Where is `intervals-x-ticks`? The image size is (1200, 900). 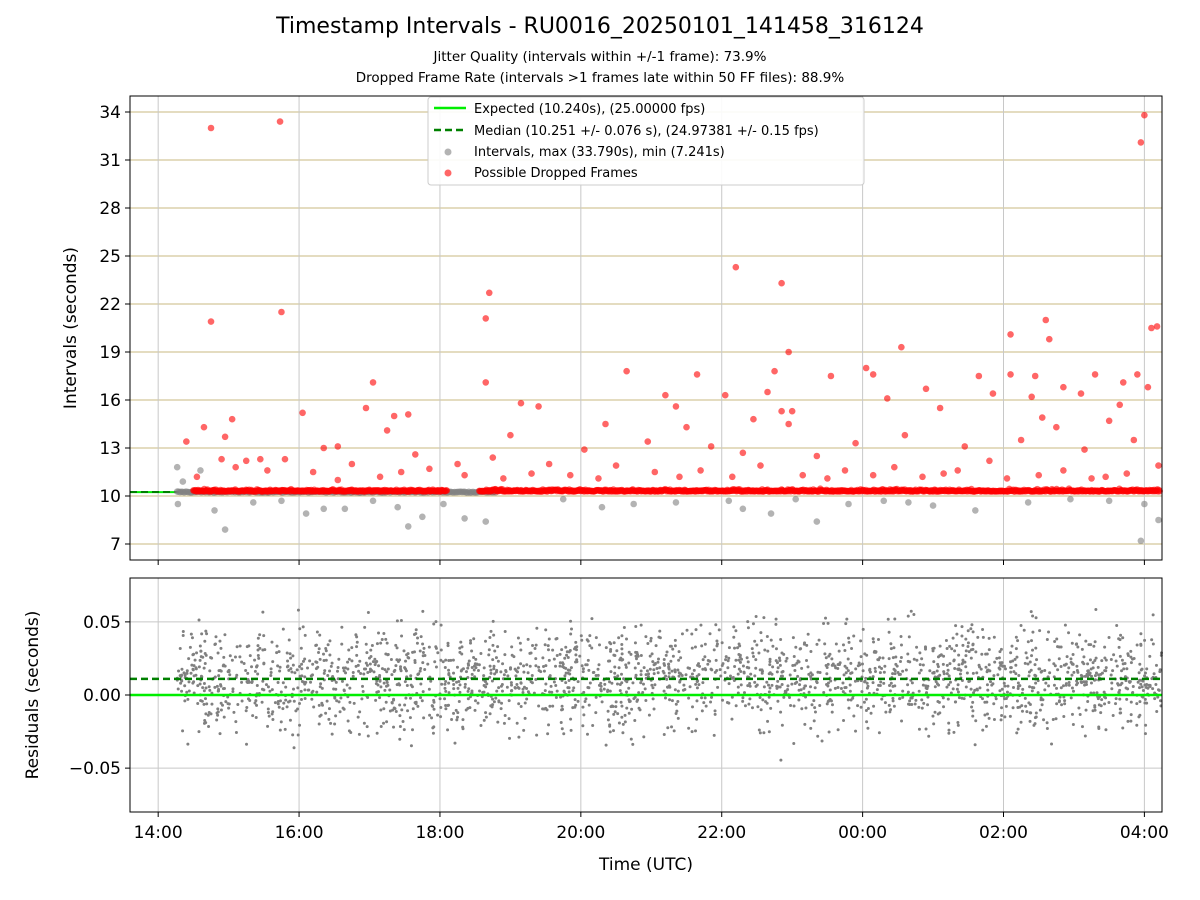 intervals-x-ticks is located at coordinates (651, 562).